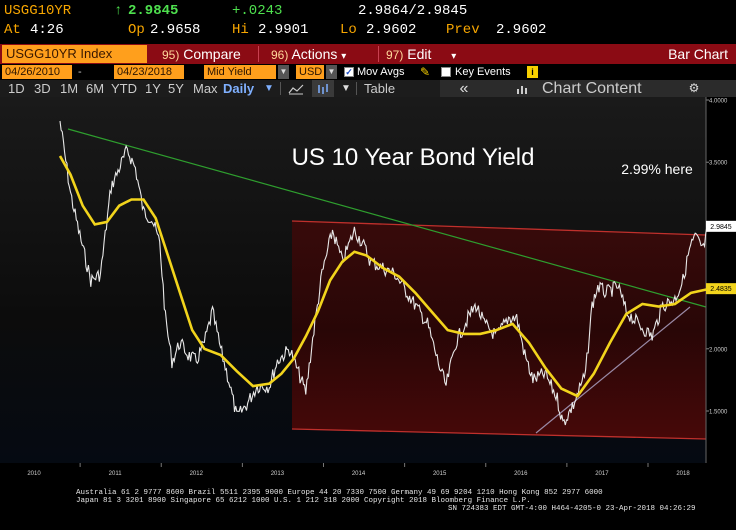  Describe the element at coordinates (149, 72) in the screenshot. I see `end-date-field: 04/23/2018` at that location.